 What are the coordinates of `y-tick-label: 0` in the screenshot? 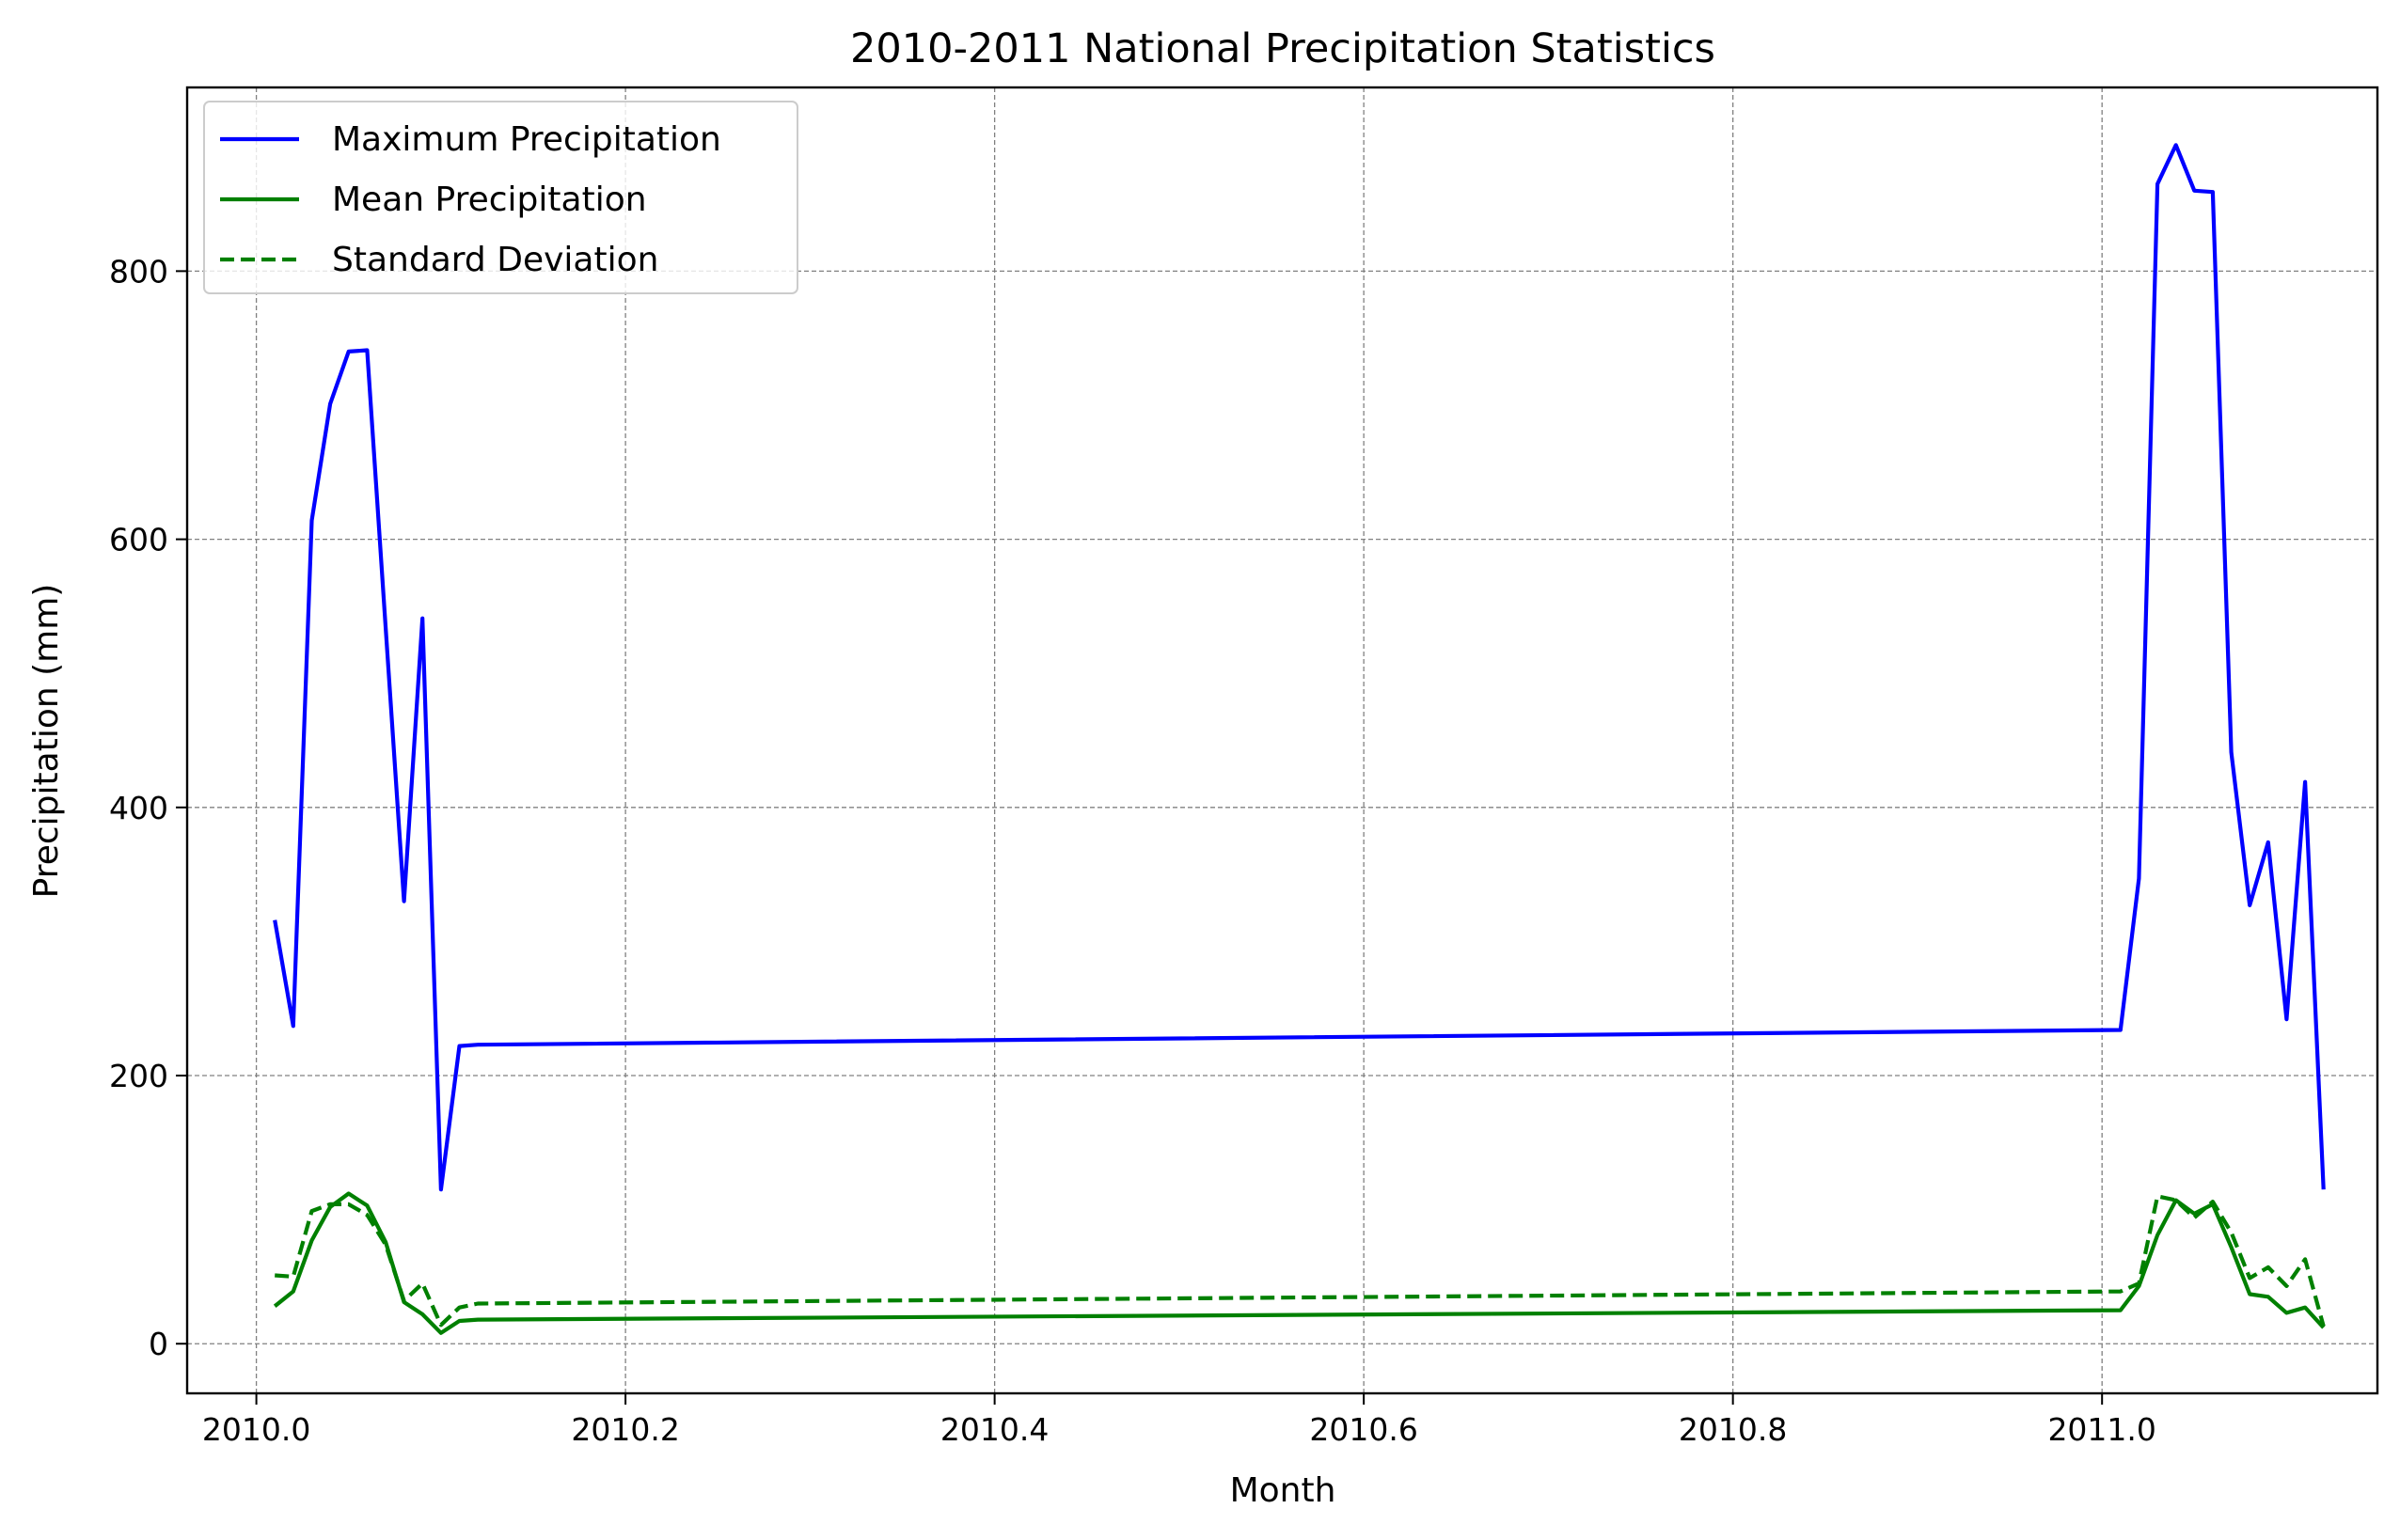 It's located at (158, 1344).